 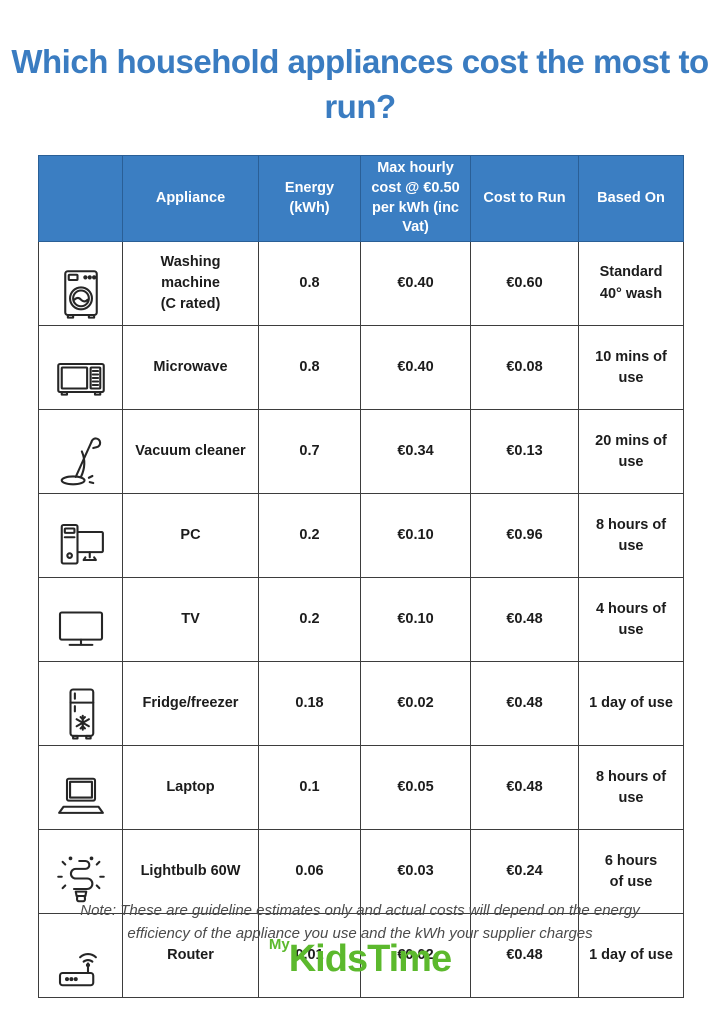 I want to click on table-row: PC 0.2 €0.10 €0.96 8 hours of use, so click(x=361, y=536).